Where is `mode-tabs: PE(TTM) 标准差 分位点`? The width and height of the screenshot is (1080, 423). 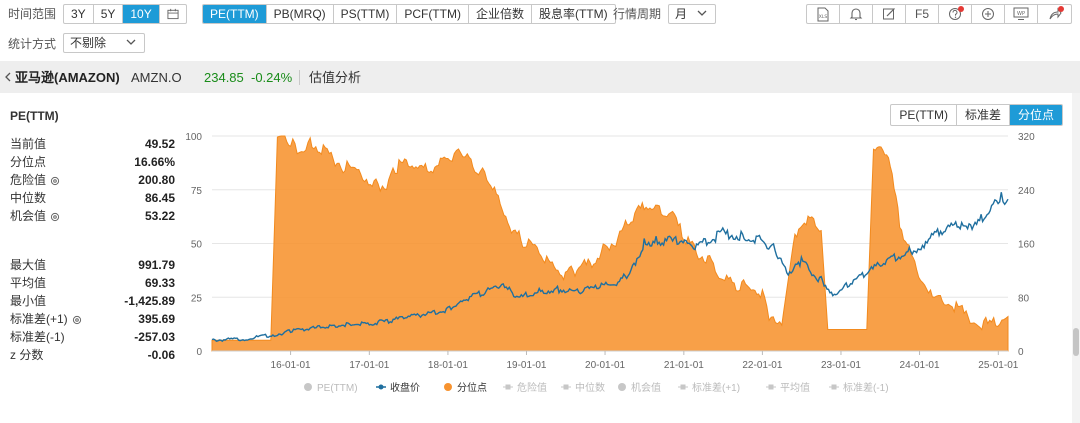
mode-tabs: PE(TTM) 标准差 分位点 is located at coordinates (976, 115).